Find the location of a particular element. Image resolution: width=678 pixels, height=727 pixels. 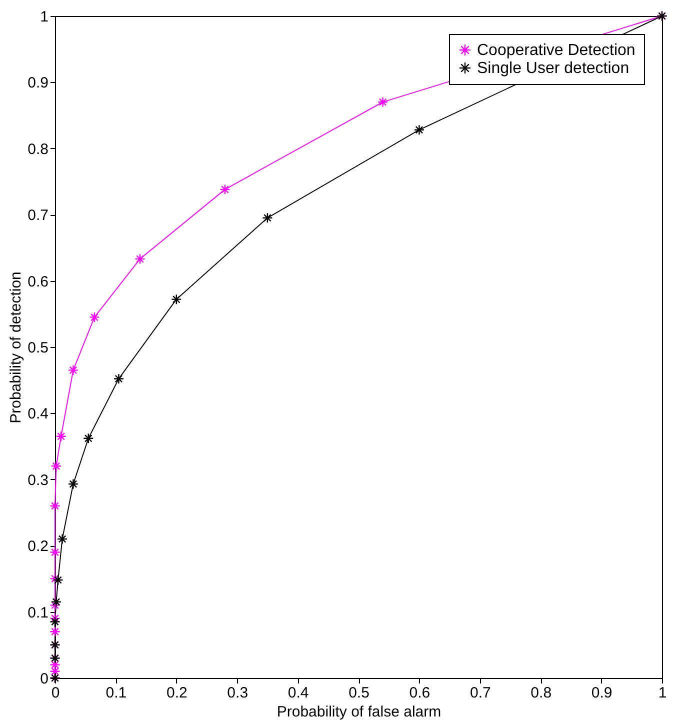

y-tick-label: 0.8 is located at coordinates (38, 149).